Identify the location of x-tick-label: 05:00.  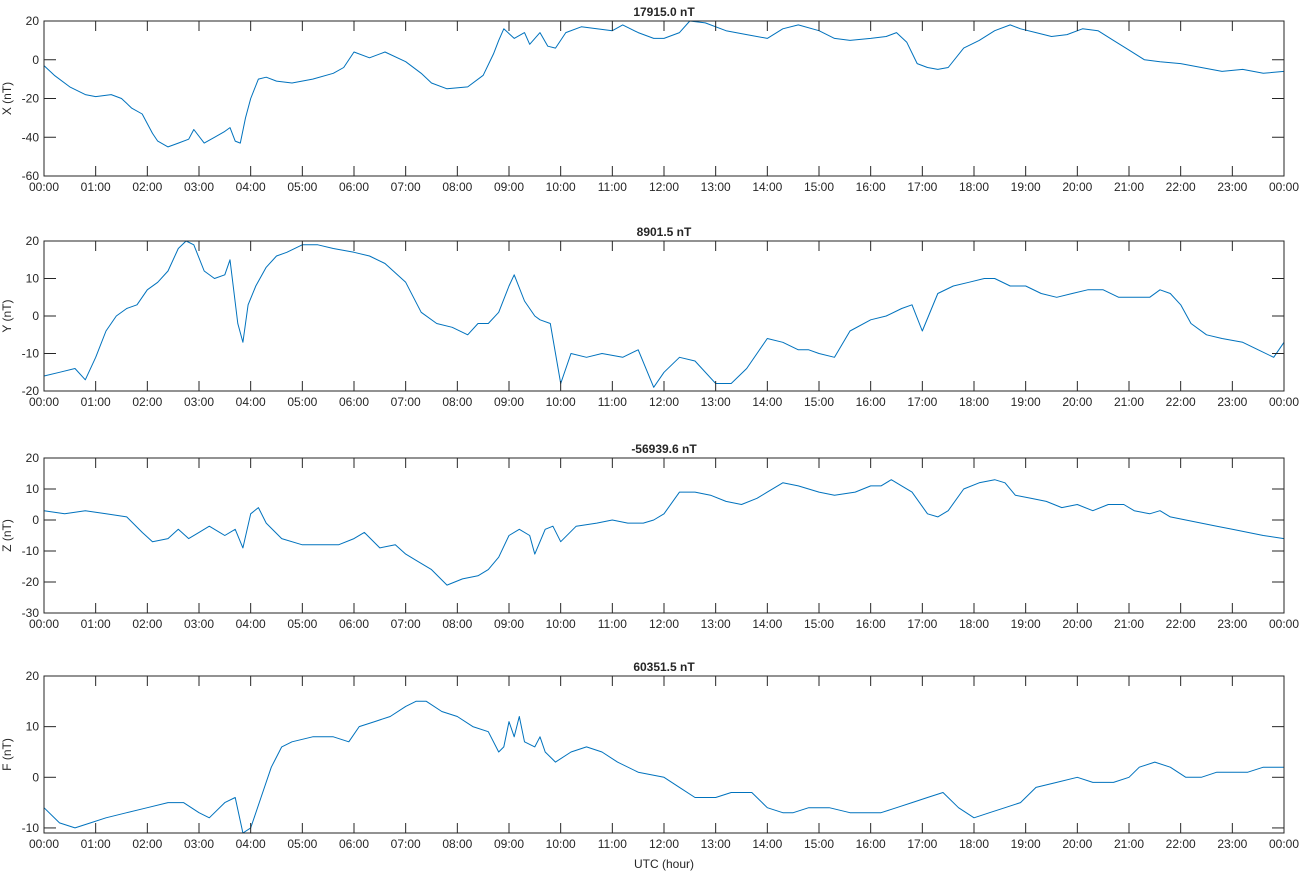
(302, 402).